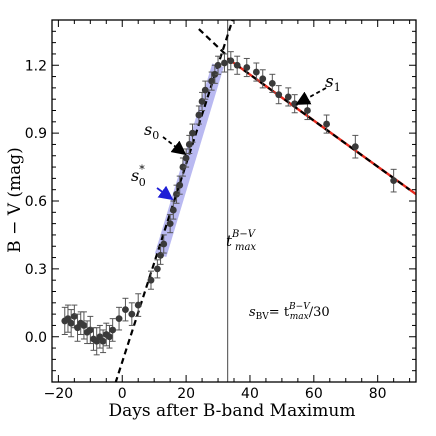 This screenshot has height=436, width=436. What do you see at coordinates (174, 146) in the screenshot?
I see `arrow-s0` at bounding box center [174, 146].